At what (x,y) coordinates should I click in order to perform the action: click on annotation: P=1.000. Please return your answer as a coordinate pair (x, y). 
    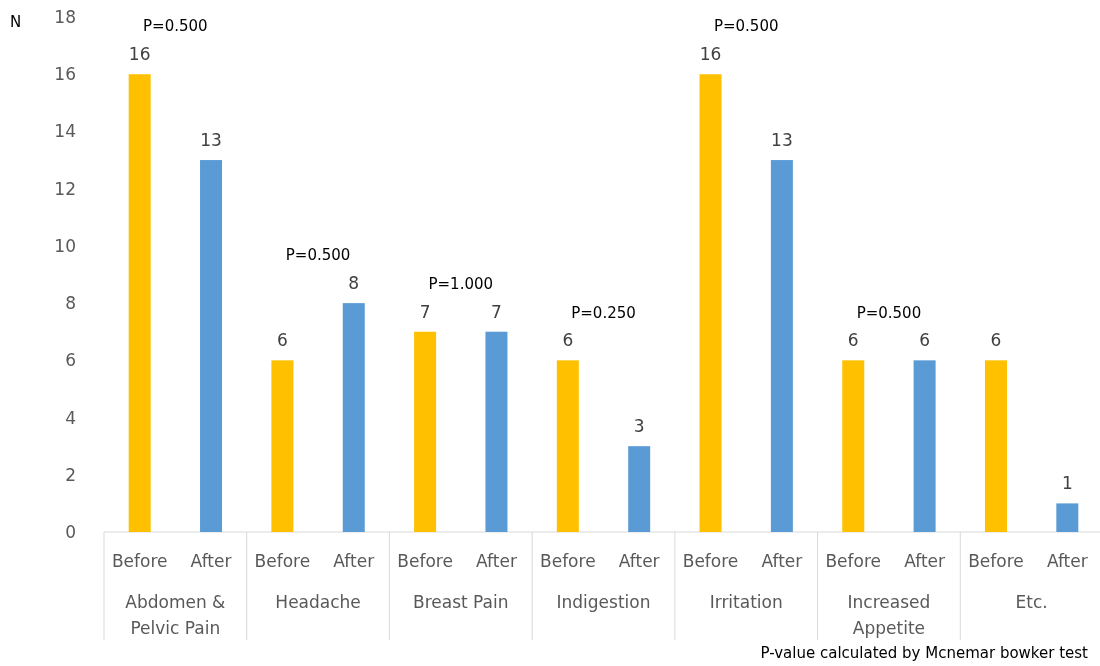
    Looking at the image, I should click on (461, 283).